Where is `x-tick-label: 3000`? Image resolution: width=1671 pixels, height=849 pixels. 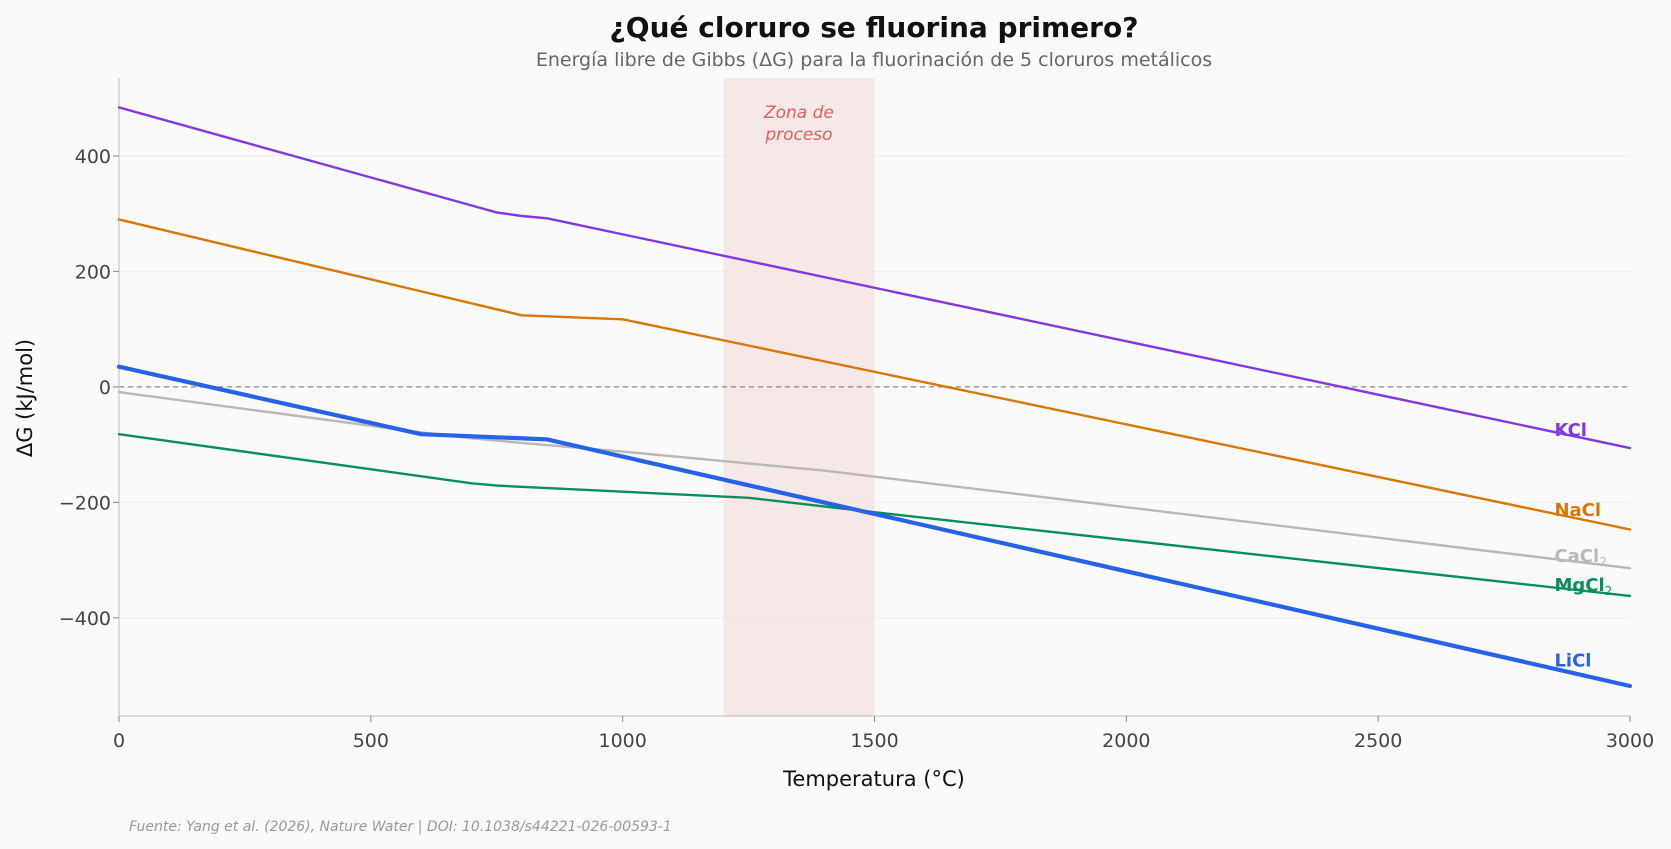
x-tick-label: 3000 is located at coordinates (1630, 741).